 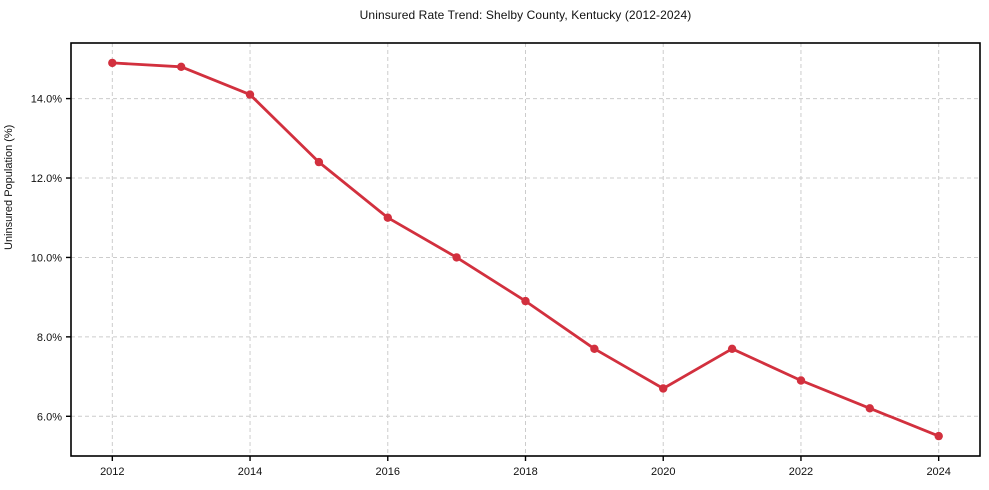 I want to click on y-tick-label: 14.0%, so click(x=46, y=100).